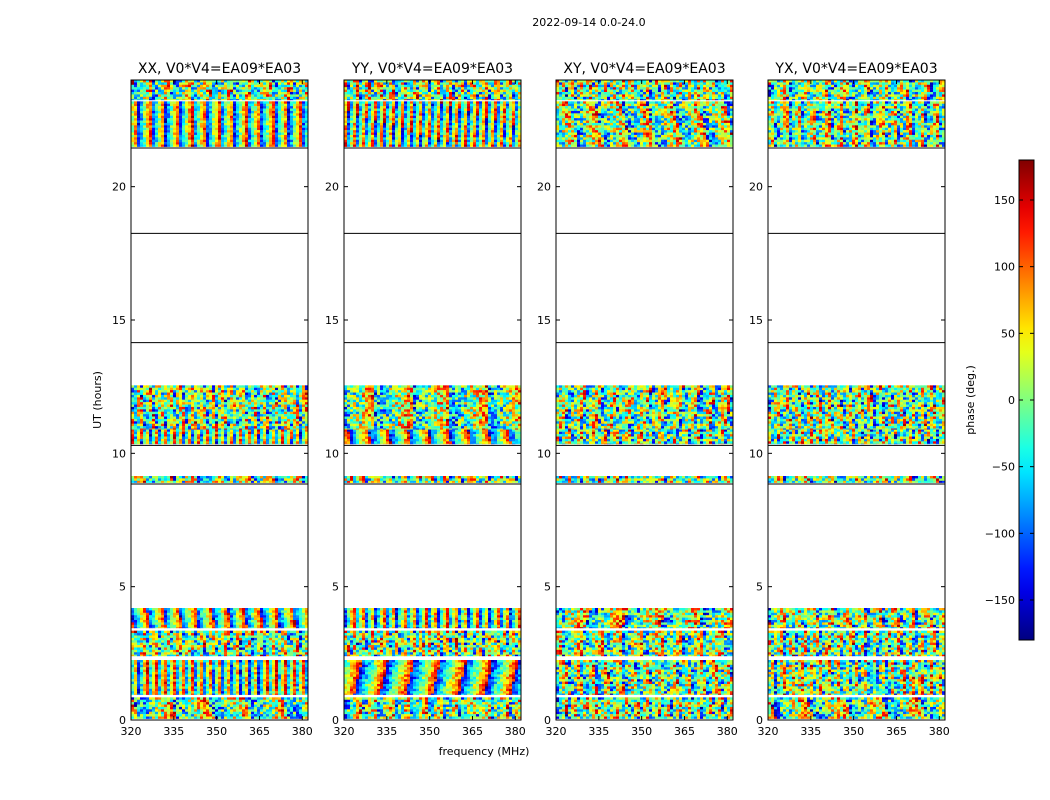 This screenshot has height=800, width=1050. Describe the element at coordinates (1000, 600) in the screenshot. I see `colorbar-tick-label: −150` at that location.